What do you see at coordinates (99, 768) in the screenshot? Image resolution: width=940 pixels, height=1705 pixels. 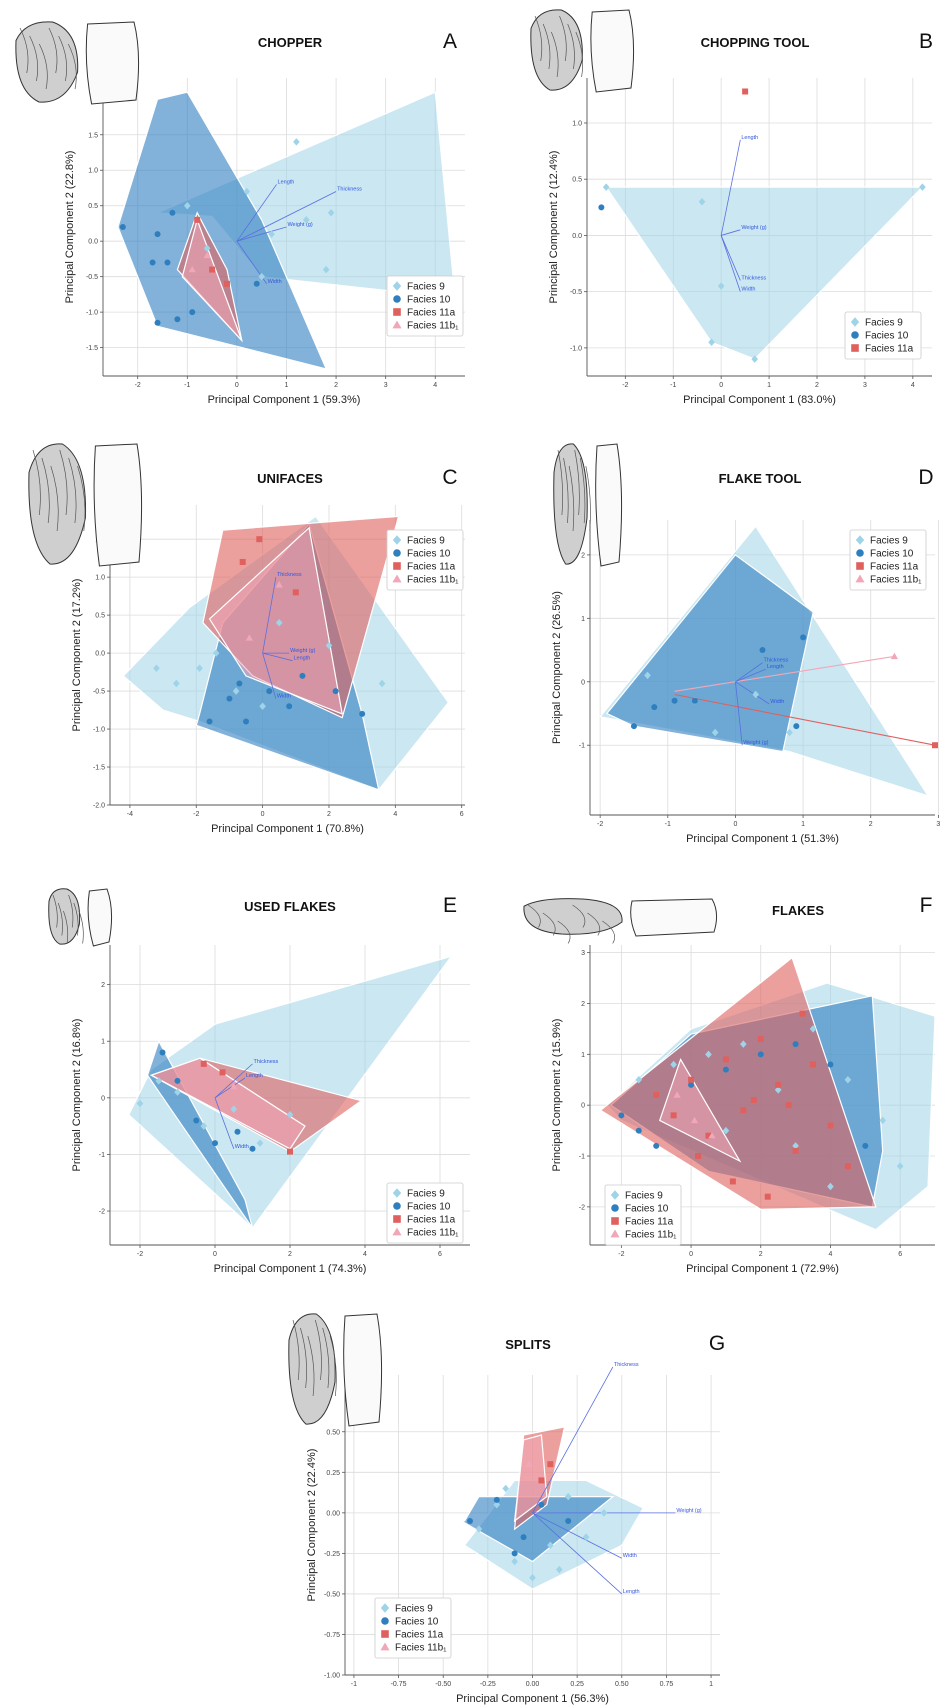 I see `y-tick-label: -1.5` at bounding box center [99, 768].